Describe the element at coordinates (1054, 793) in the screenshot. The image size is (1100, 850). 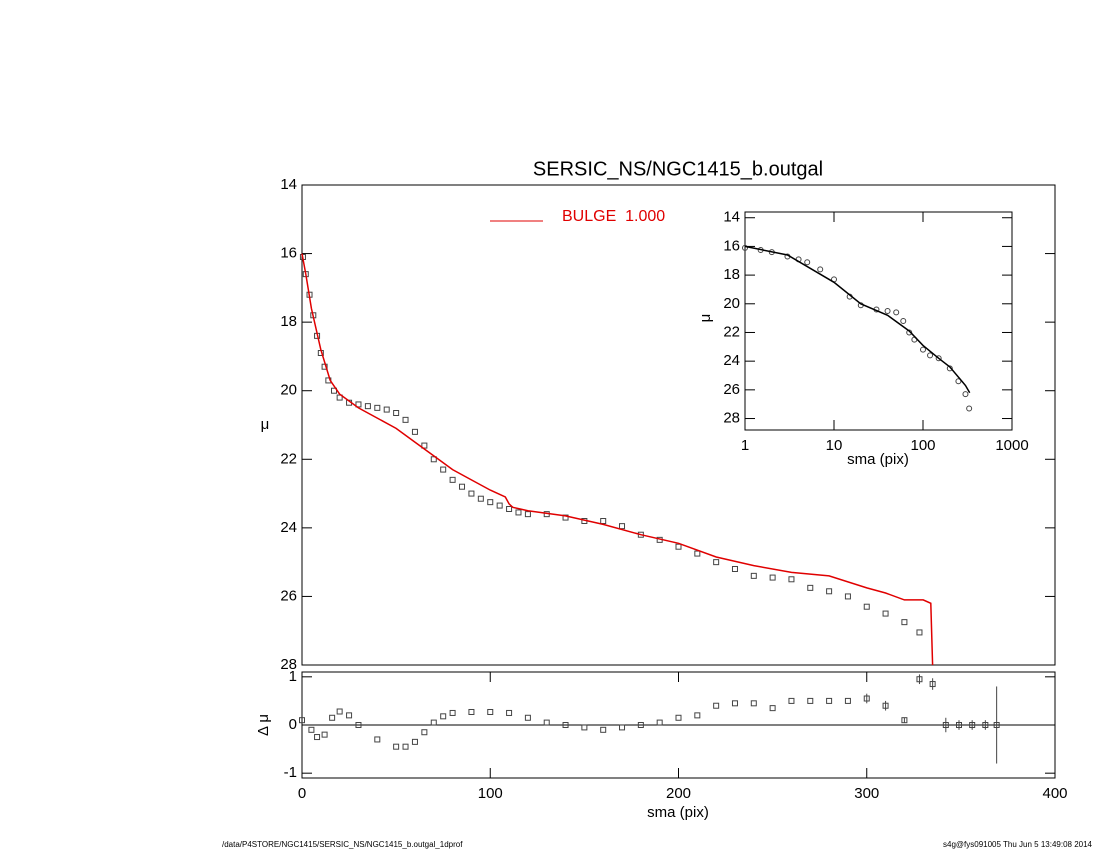
I see `x-tick-label: 400` at that location.